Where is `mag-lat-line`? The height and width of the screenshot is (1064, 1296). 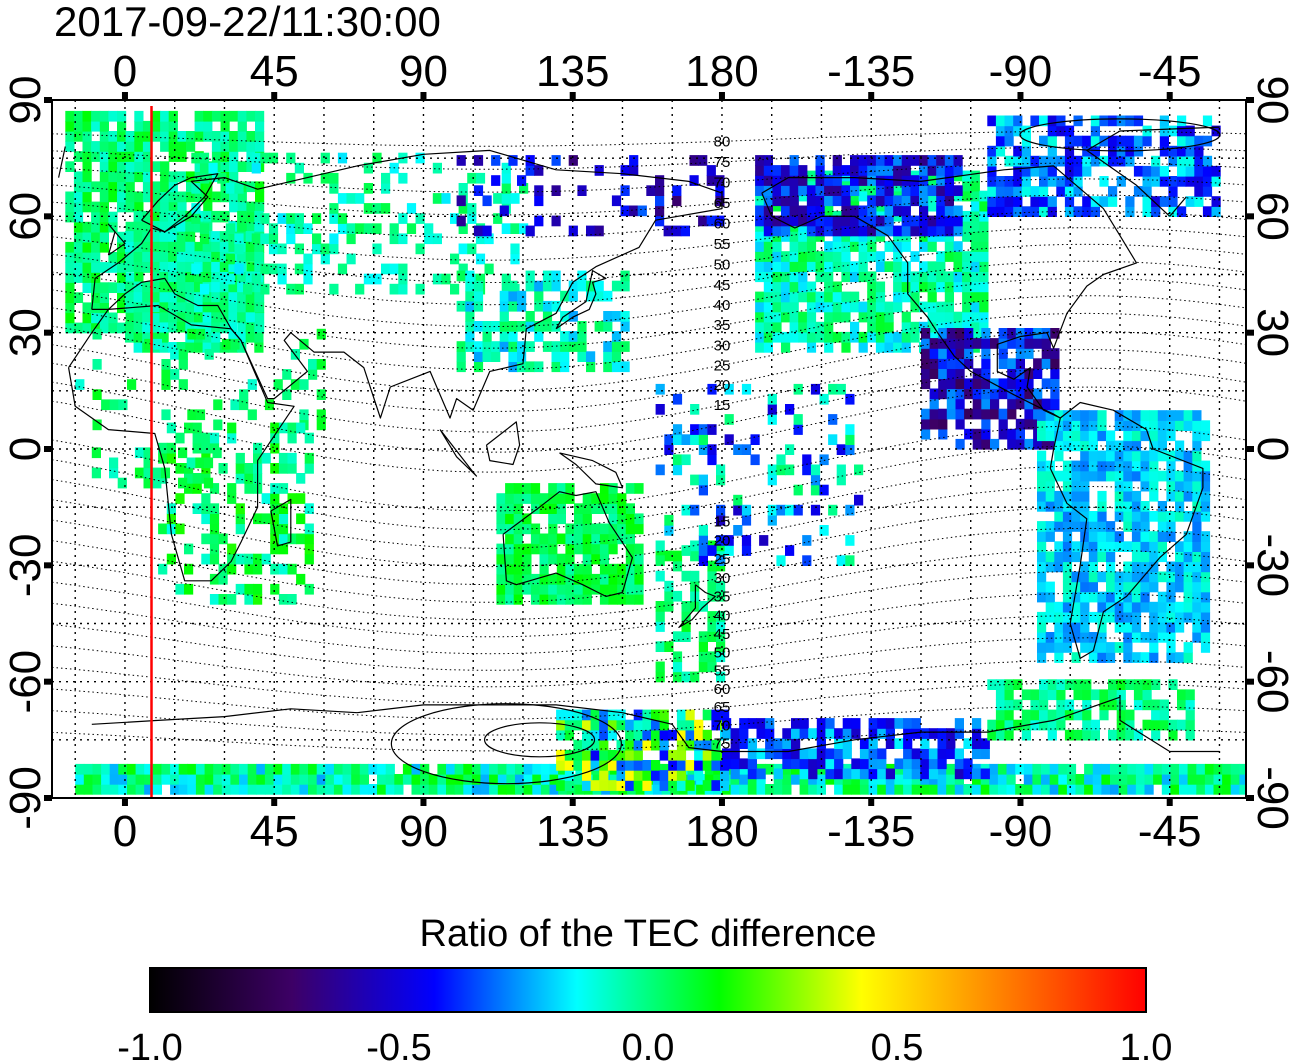 mag-lat-line is located at coordinates (649, 681).